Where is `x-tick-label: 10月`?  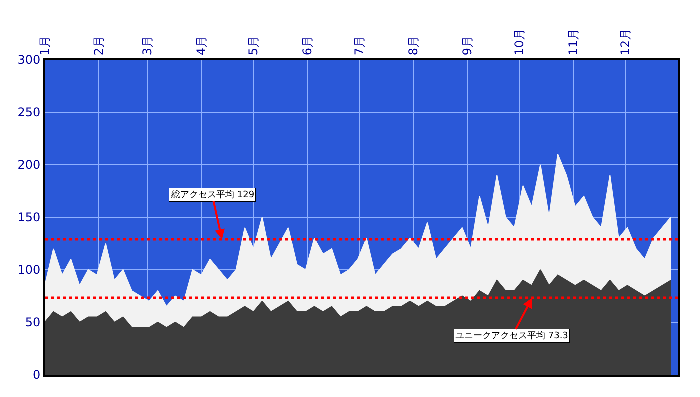 x-tick-label: 10月 is located at coordinates (519, 42).